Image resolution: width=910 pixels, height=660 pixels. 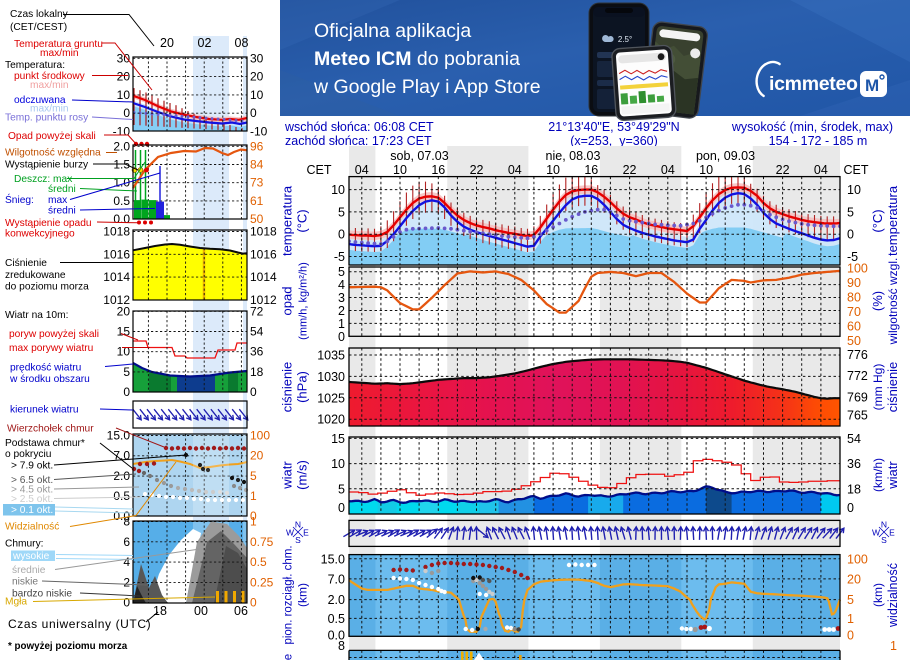 I want to click on svg-text: 2.5°, so click(x=625, y=39).